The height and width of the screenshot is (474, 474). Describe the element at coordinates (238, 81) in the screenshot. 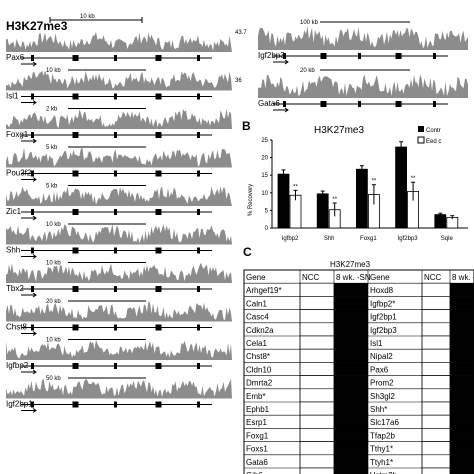

I see `track-max-gata6: 36` at that location.